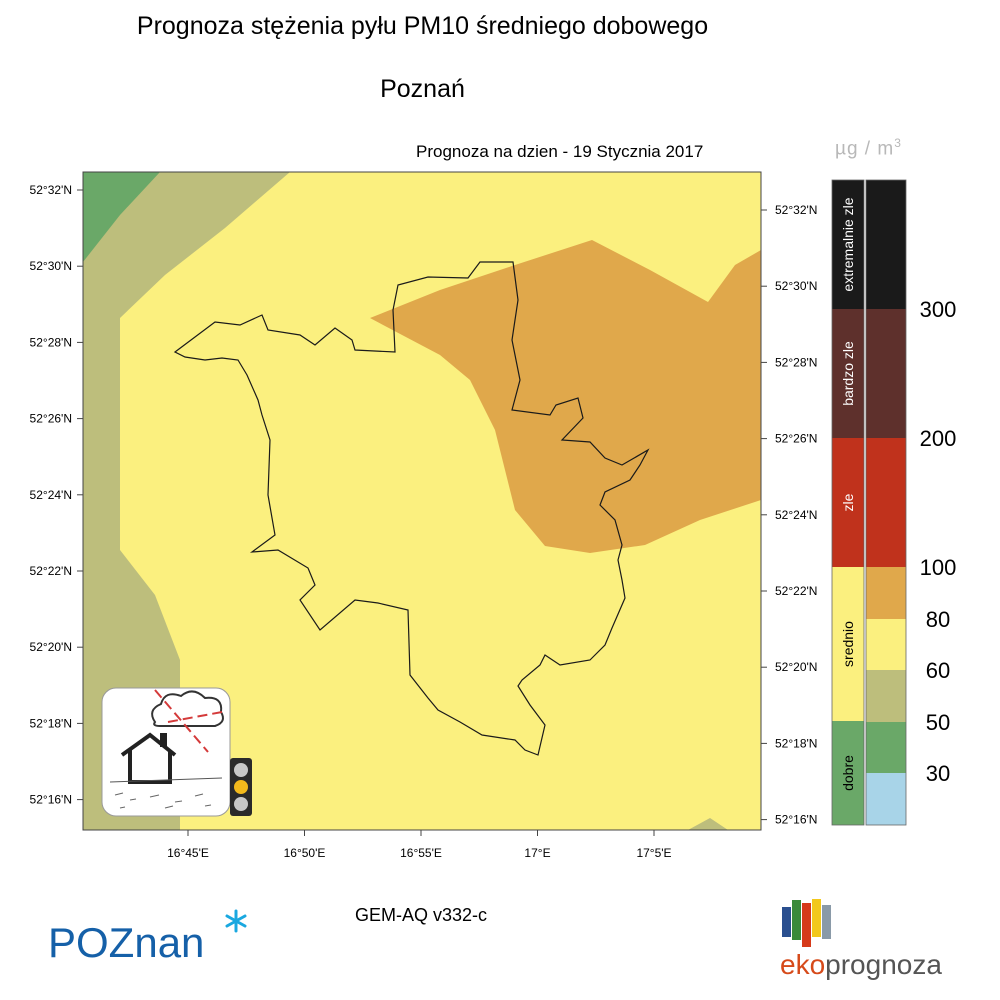 This screenshot has width=1000, height=1000. I want to click on lat-label-right: 52°30'N, so click(796, 286).